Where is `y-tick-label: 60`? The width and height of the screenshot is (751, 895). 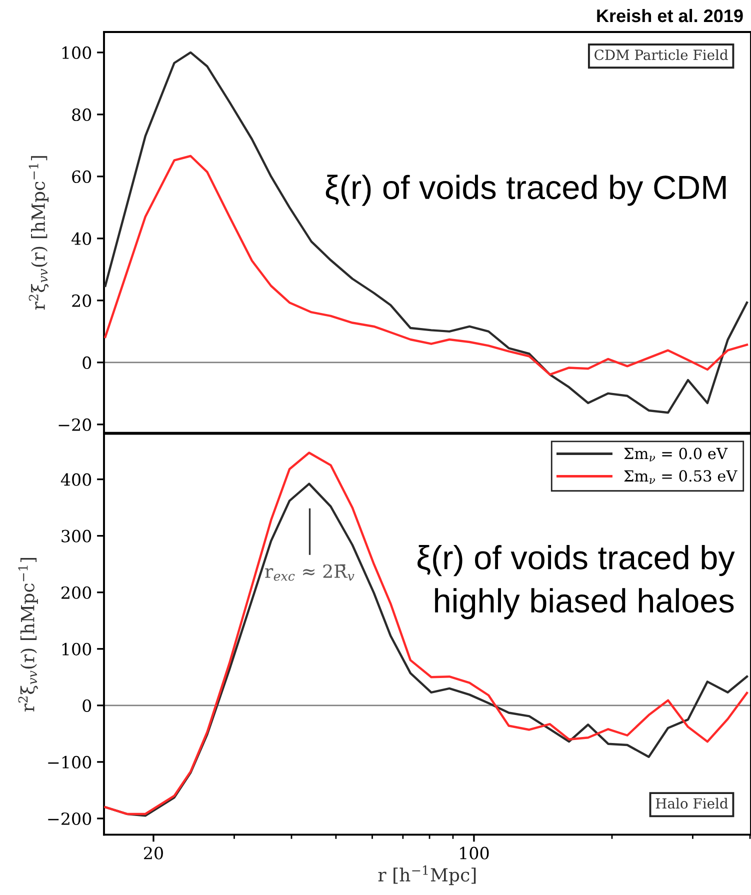
y-tick-label: 60 is located at coordinates (82, 177).